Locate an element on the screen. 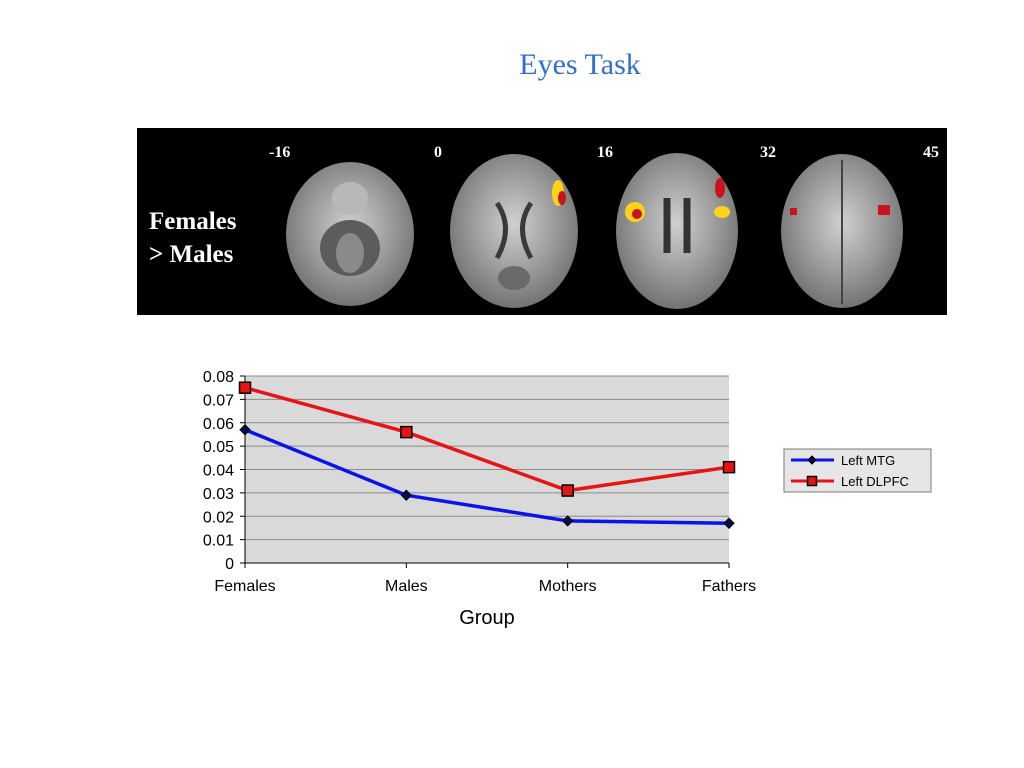  y-tick-label: 0.07 is located at coordinates (218, 400).